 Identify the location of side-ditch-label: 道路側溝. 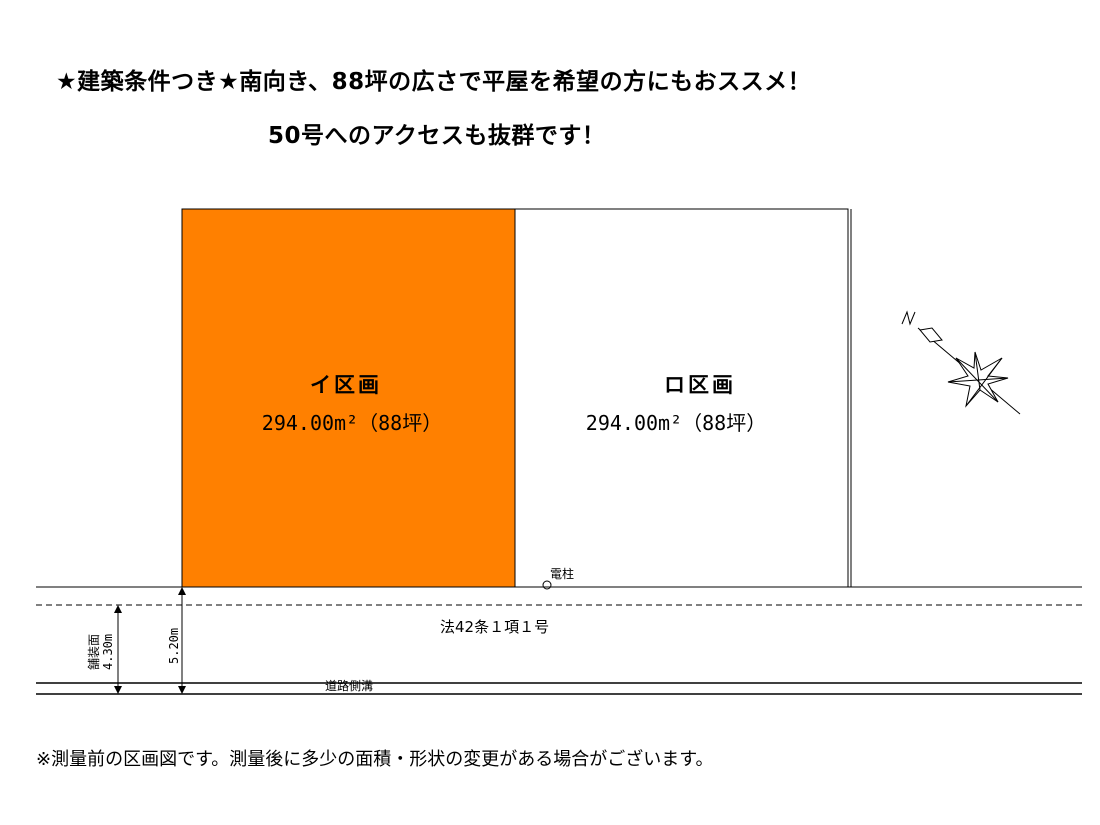
(349, 685).